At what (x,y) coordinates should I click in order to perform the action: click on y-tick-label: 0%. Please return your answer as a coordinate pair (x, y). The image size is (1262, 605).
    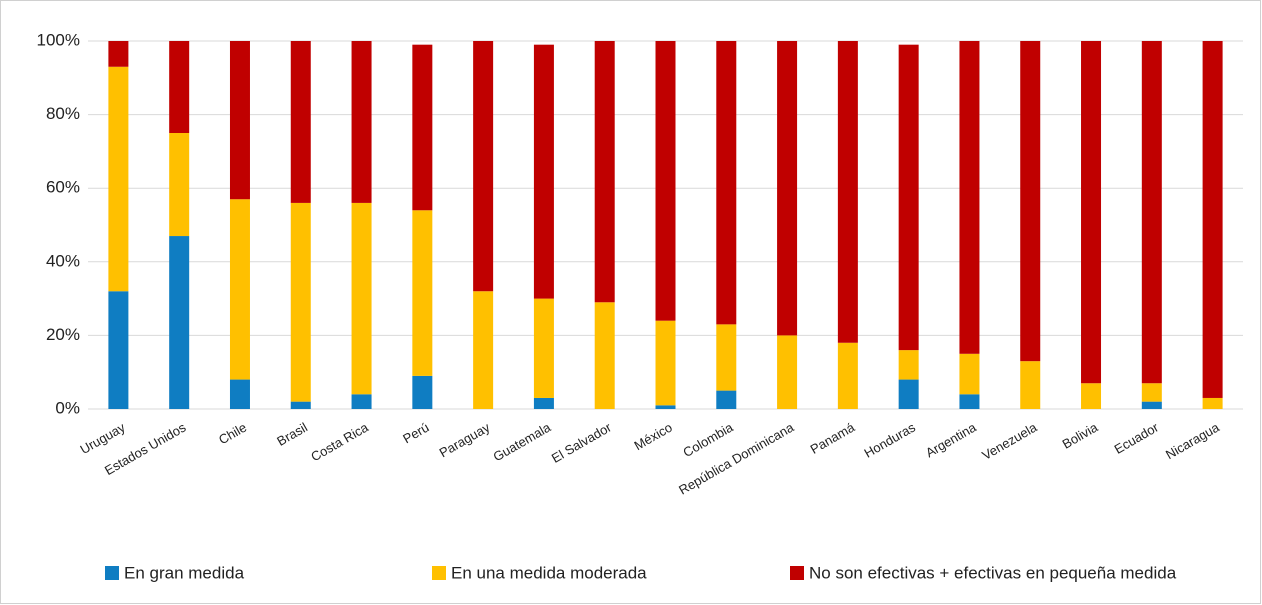
    Looking at the image, I should click on (67, 407).